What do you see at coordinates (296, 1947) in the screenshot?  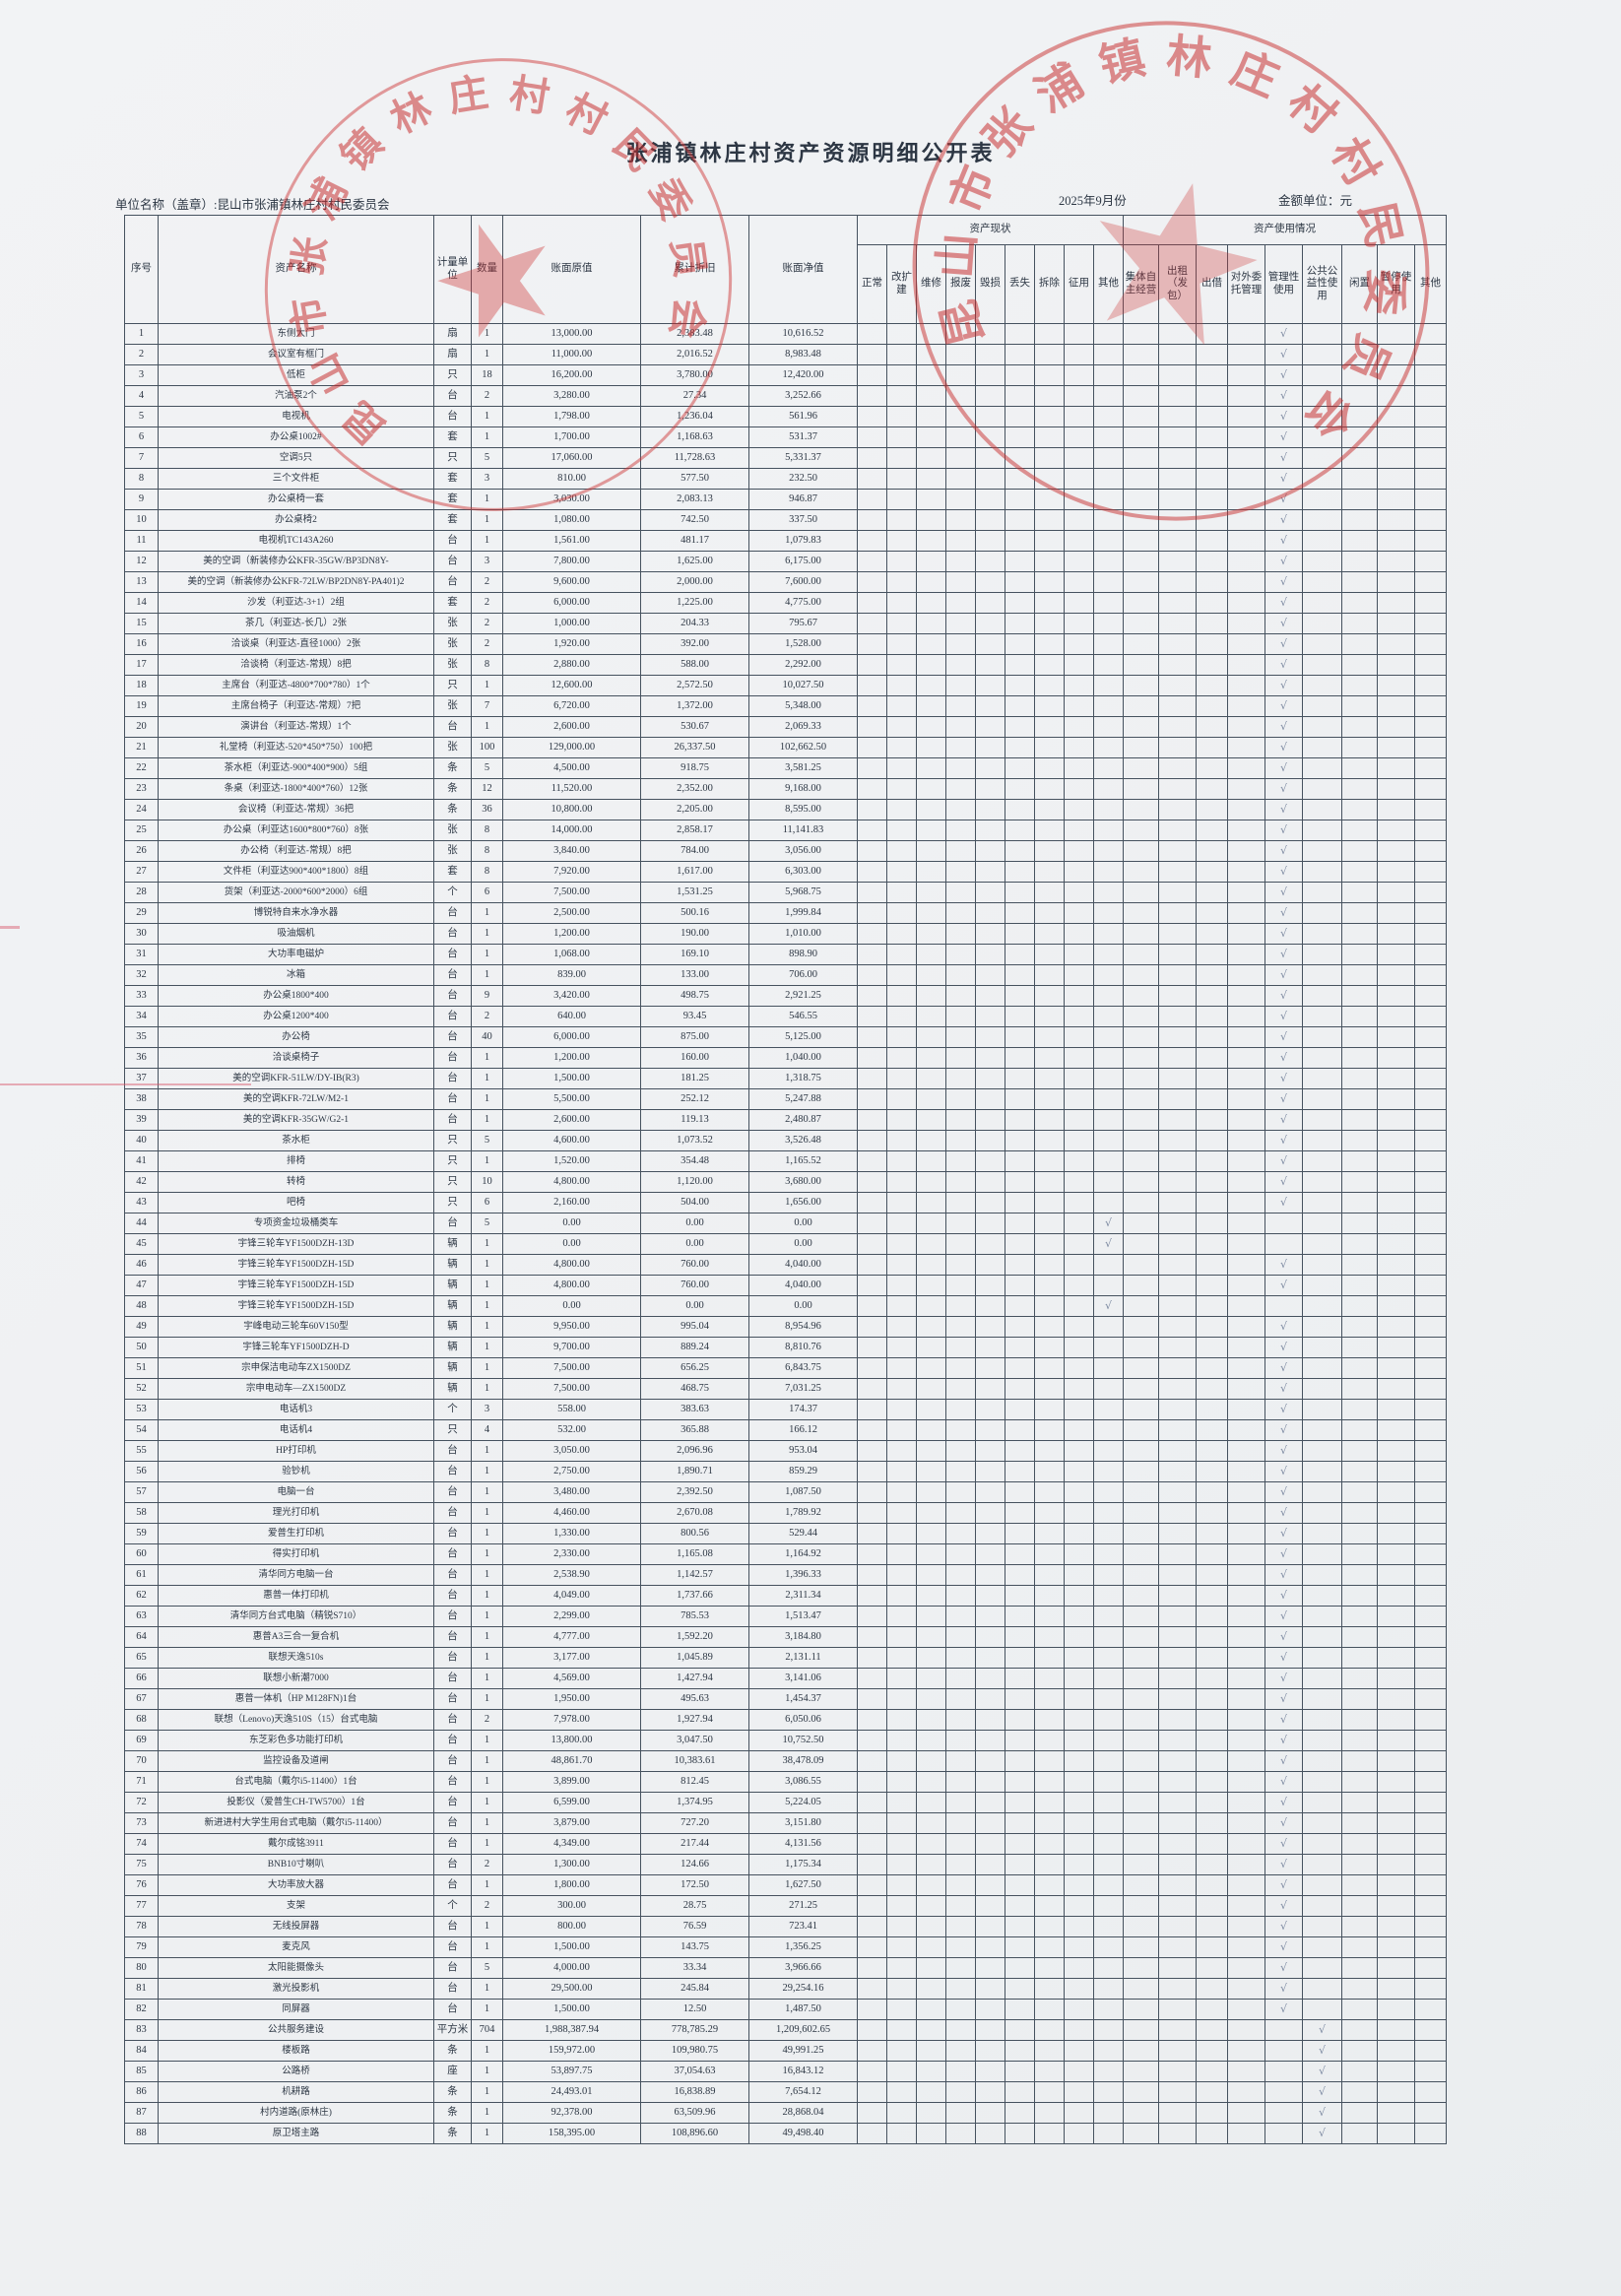 I see `asset-name: 麦克风` at bounding box center [296, 1947].